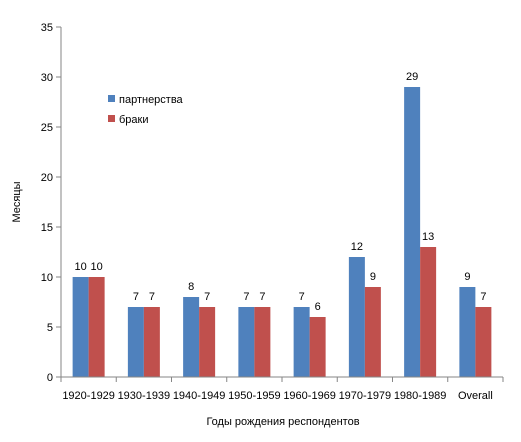  What do you see at coordinates (50, 328) in the screenshot?
I see `y-tick-label: 5` at bounding box center [50, 328].